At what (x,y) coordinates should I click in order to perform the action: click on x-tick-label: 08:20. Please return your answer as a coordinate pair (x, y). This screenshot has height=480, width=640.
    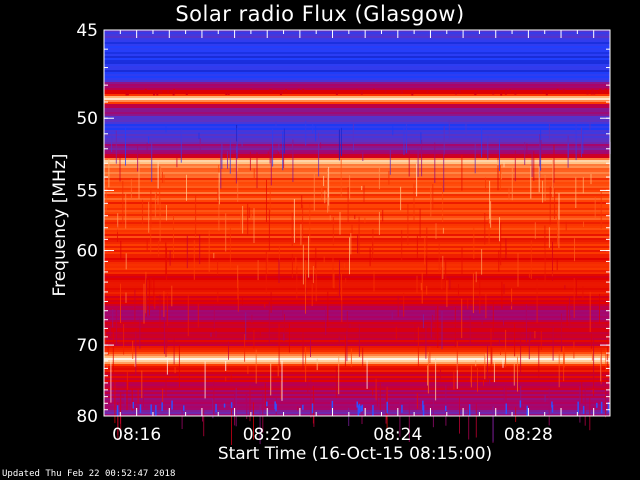
    Looking at the image, I should click on (267, 435).